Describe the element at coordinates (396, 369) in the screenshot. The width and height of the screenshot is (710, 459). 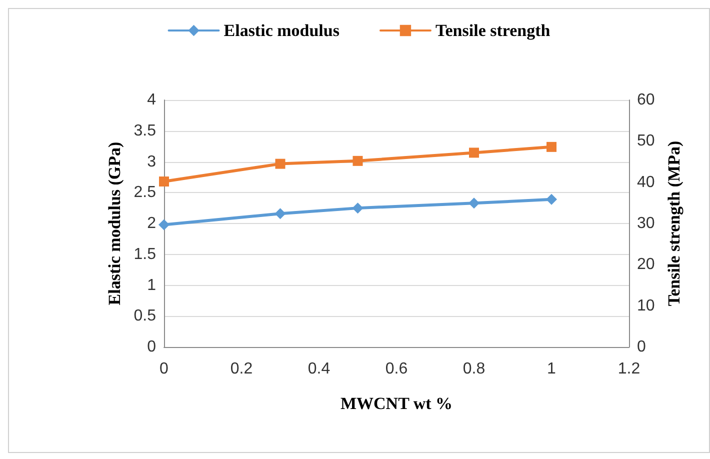
I see `x-tick-label: 0.6` at that location.